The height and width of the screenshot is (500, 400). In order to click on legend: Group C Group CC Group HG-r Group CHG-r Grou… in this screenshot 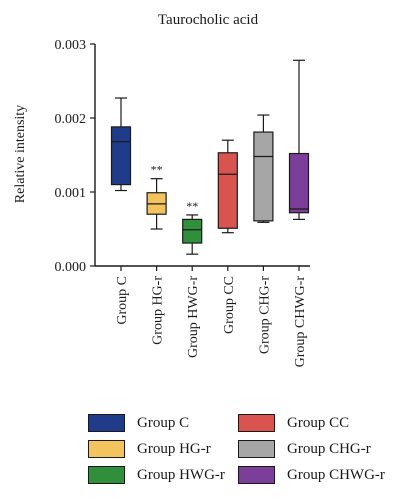, I will do `click(243, 454)`.